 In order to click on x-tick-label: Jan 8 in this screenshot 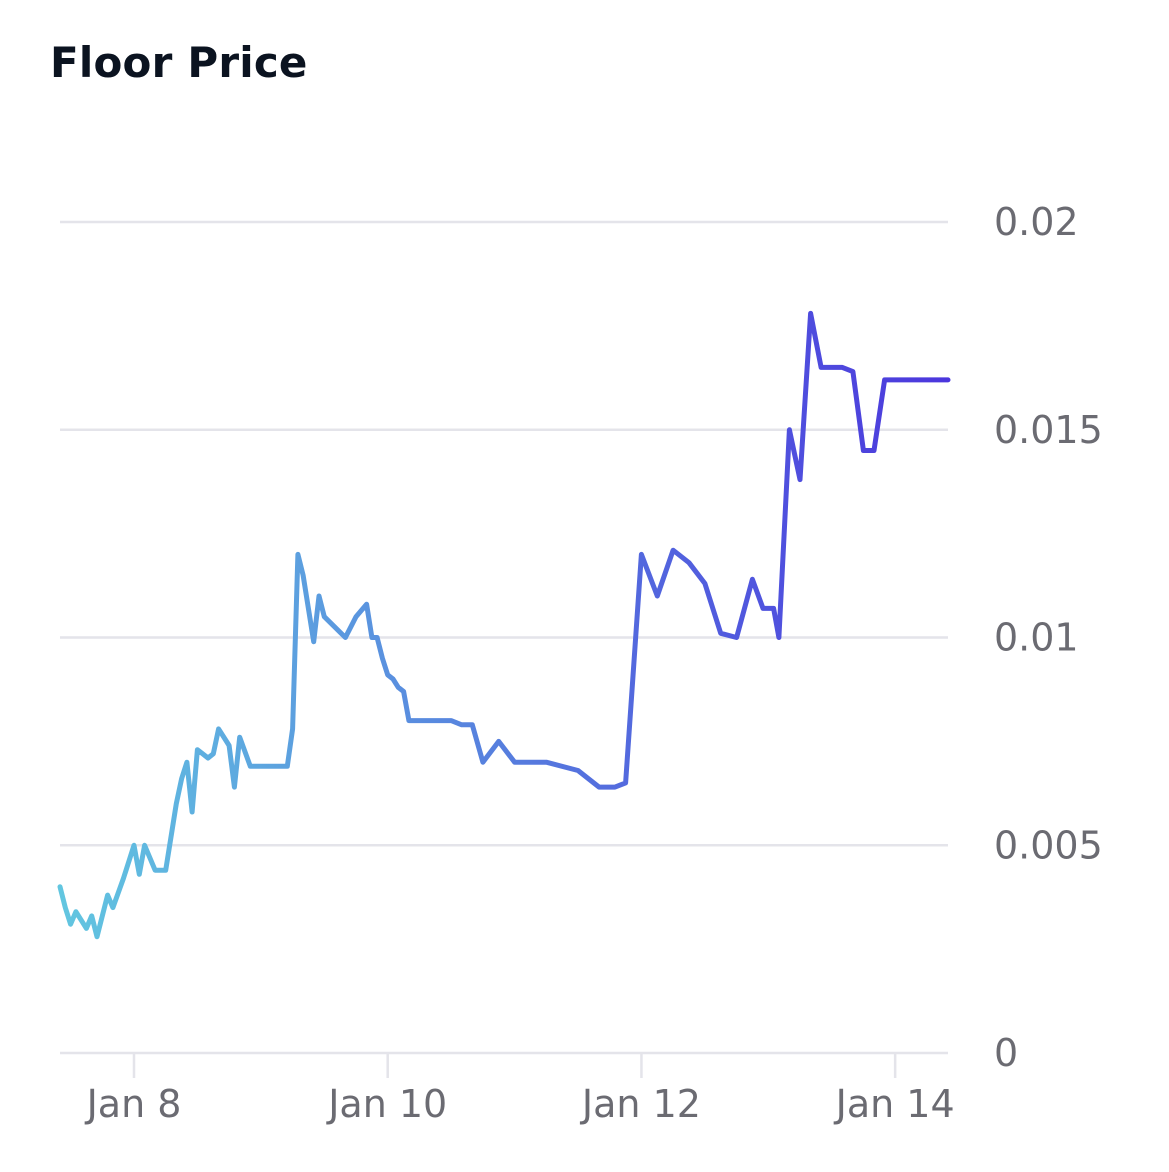, I will do `click(133, 1104)`.